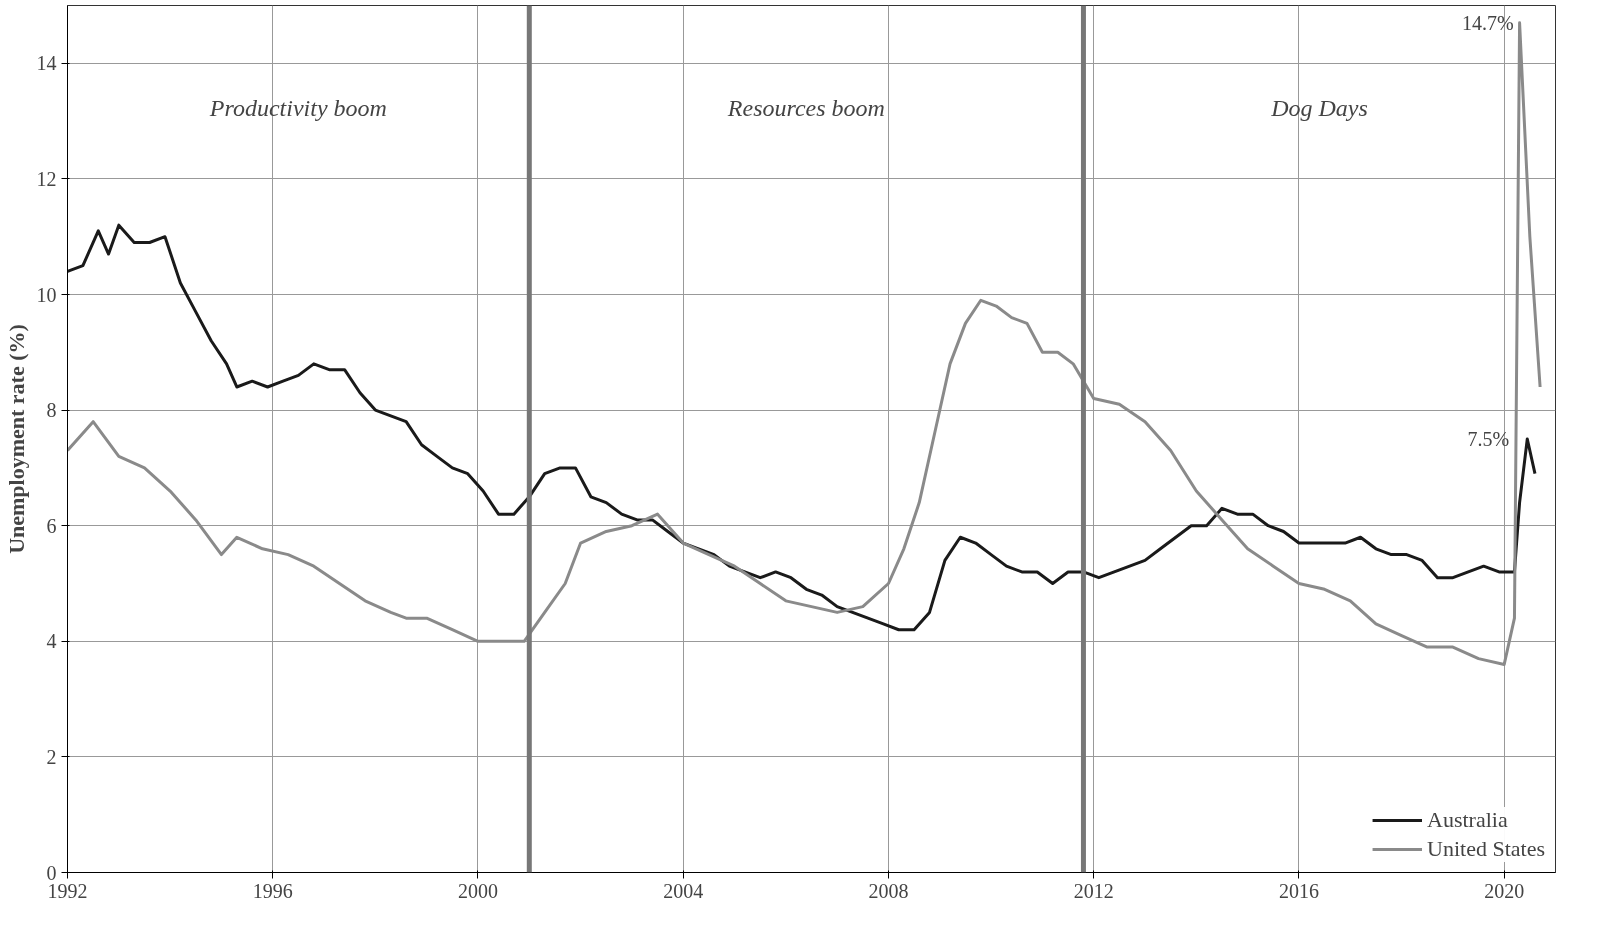 The height and width of the screenshot is (939, 1606). What do you see at coordinates (1486, 849) in the screenshot?
I see `legend-label: United States` at bounding box center [1486, 849].